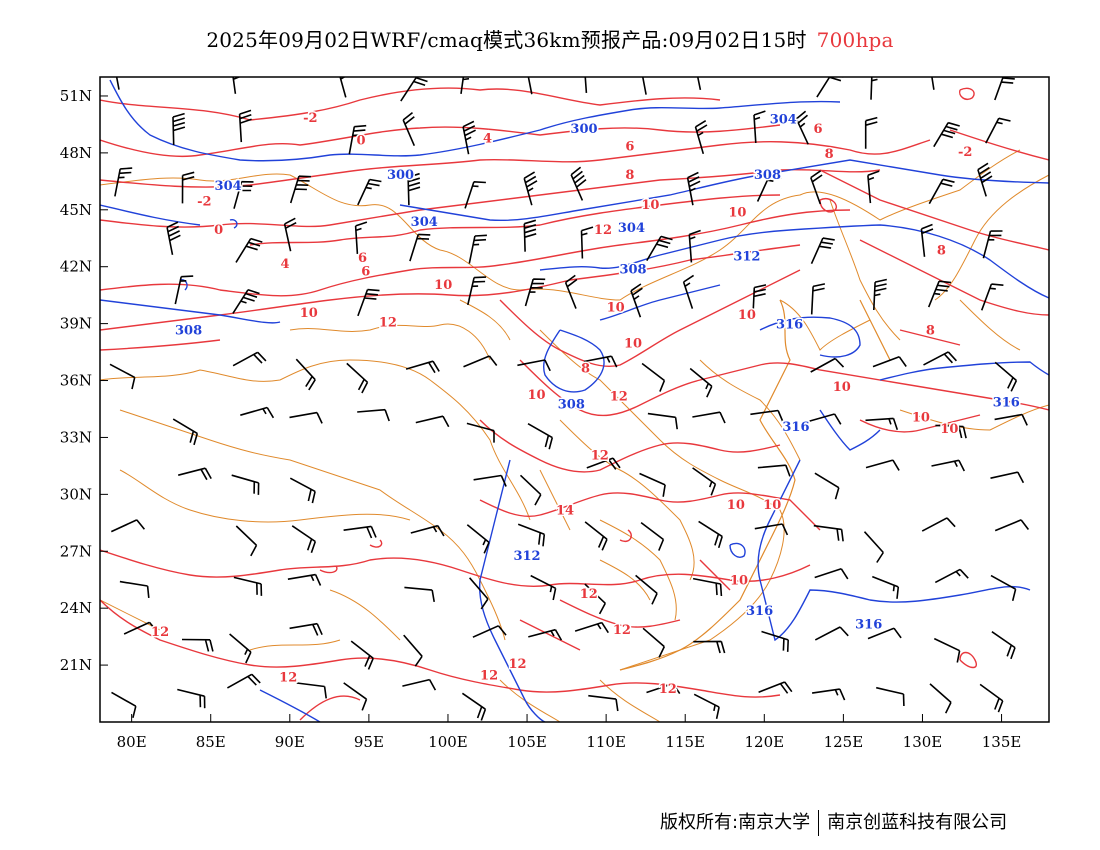 The width and height of the screenshot is (1100, 850). Describe the element at coordinates (76, 608) in the screenshot. I see `lat-tick-label: 24N` at that location.